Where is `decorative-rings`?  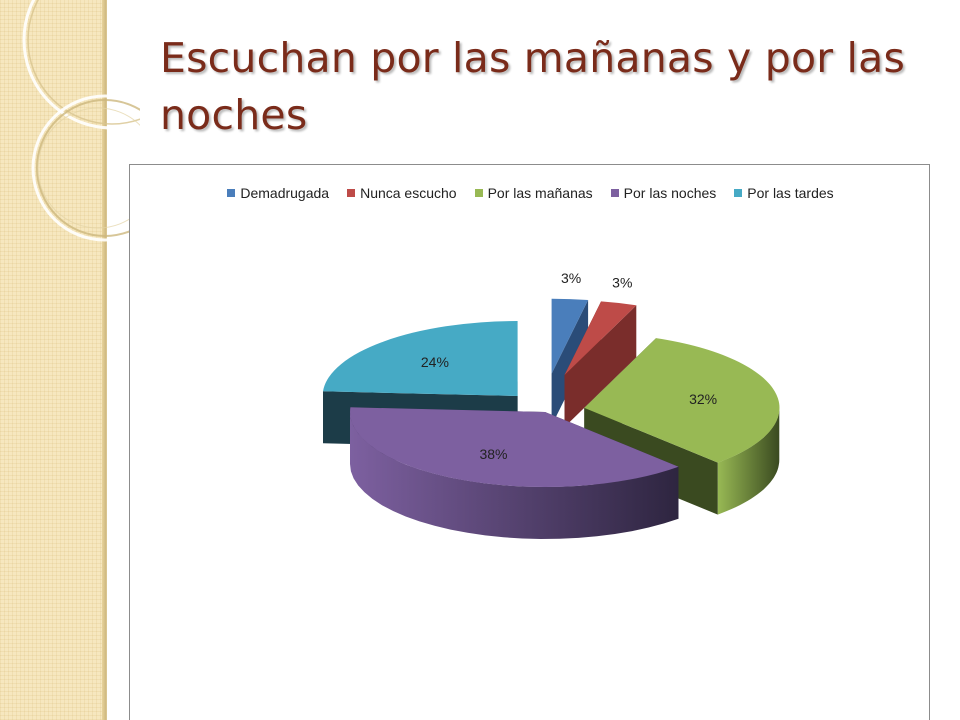 decorative-rings is located at coordinates (81, 121).